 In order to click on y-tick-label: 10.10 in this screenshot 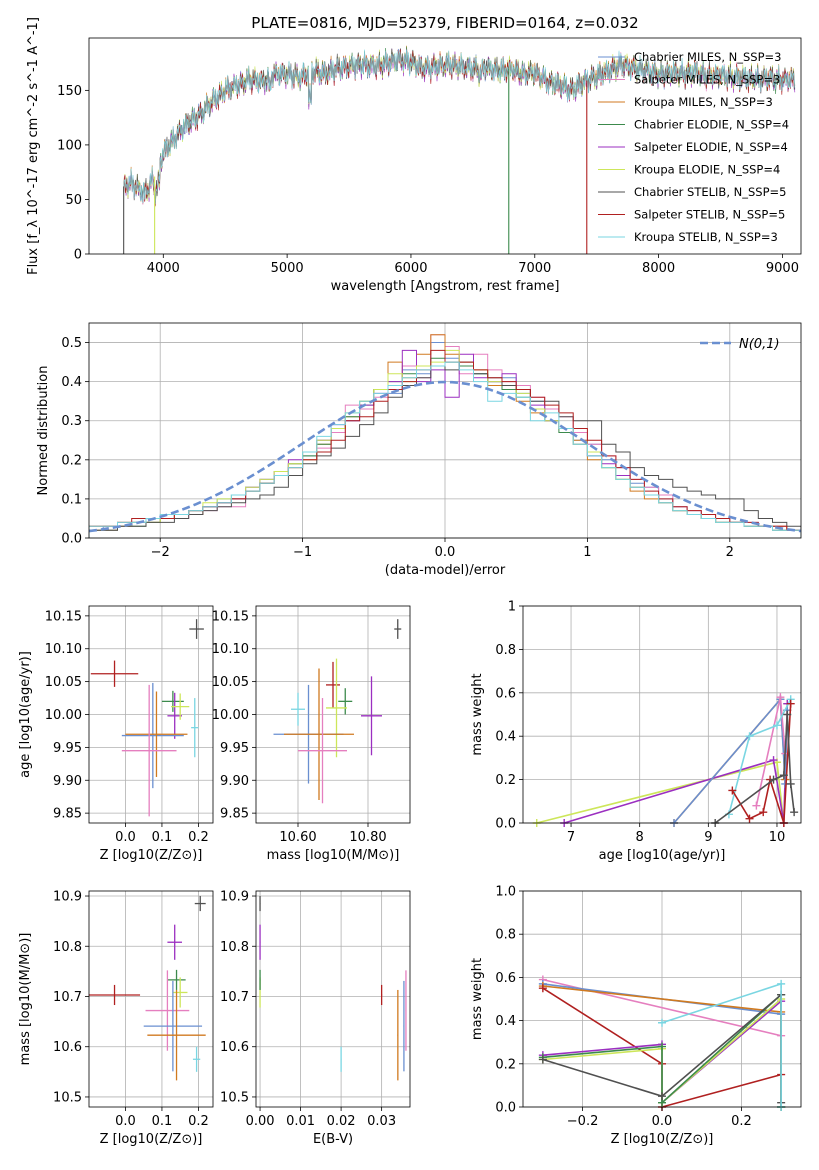, I will do `click(230, 649)`.